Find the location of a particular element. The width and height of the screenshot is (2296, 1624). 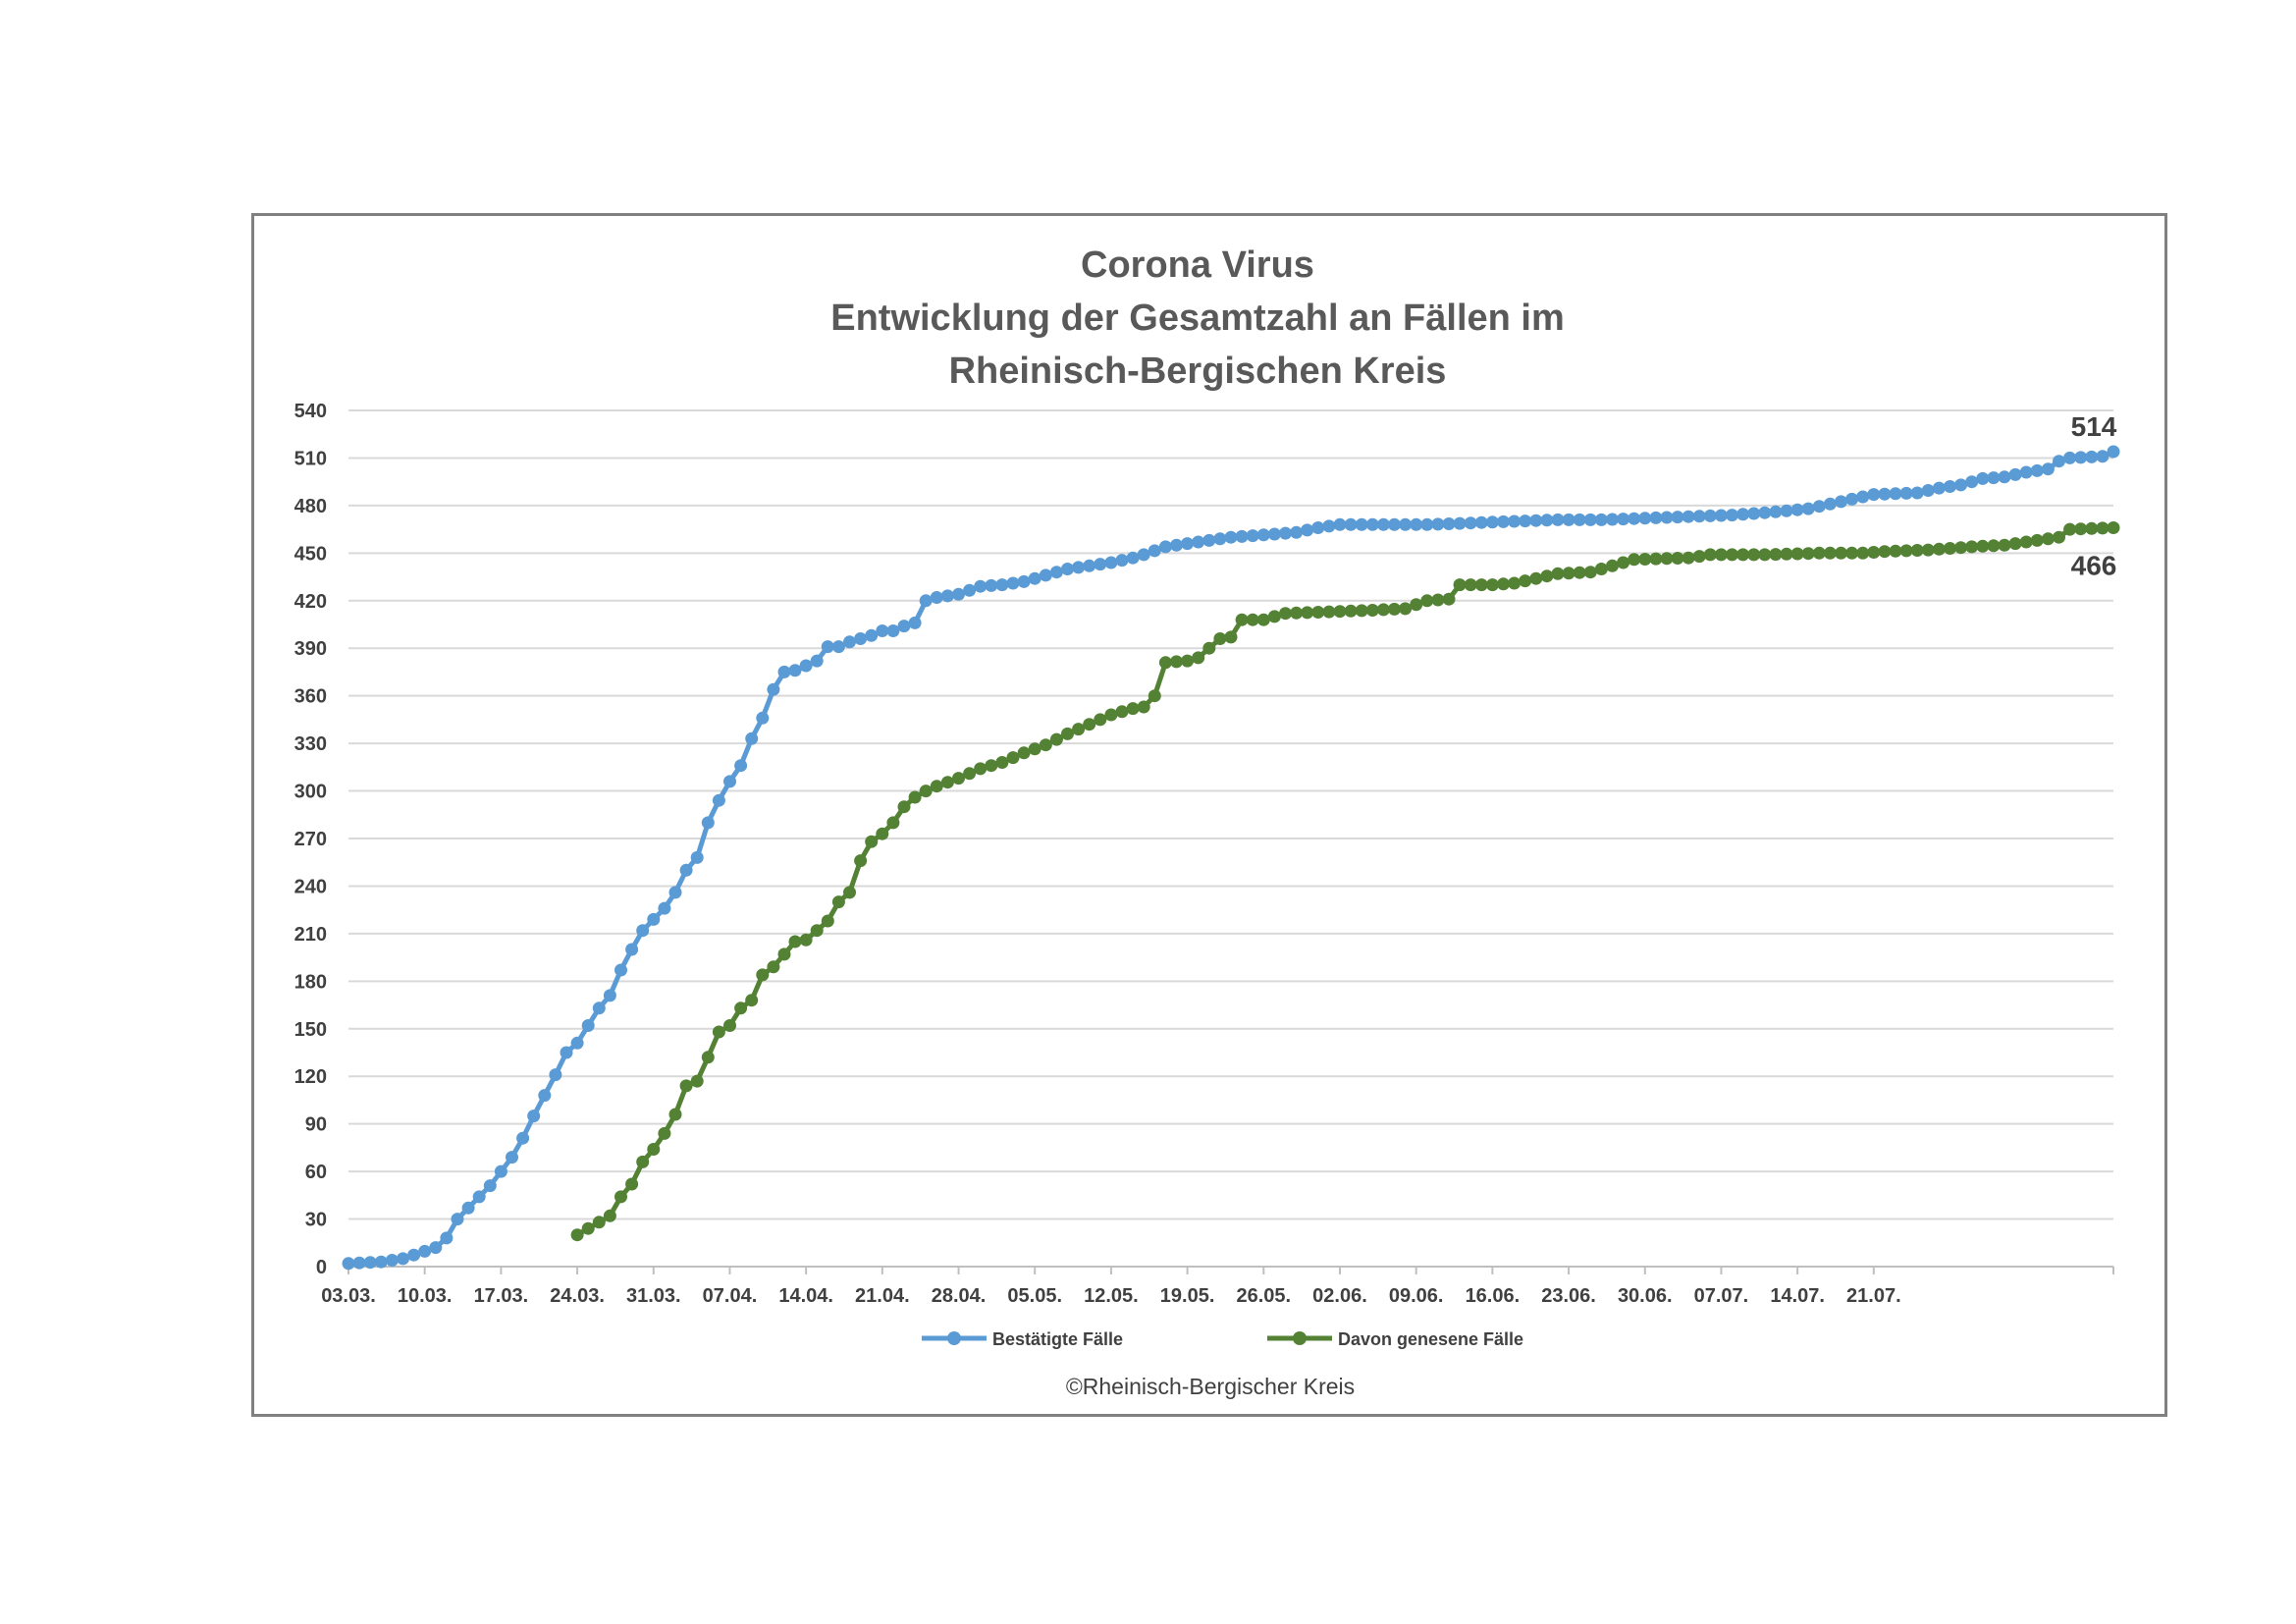

y-tick-label: 210 is located at coordinates (310, 935).